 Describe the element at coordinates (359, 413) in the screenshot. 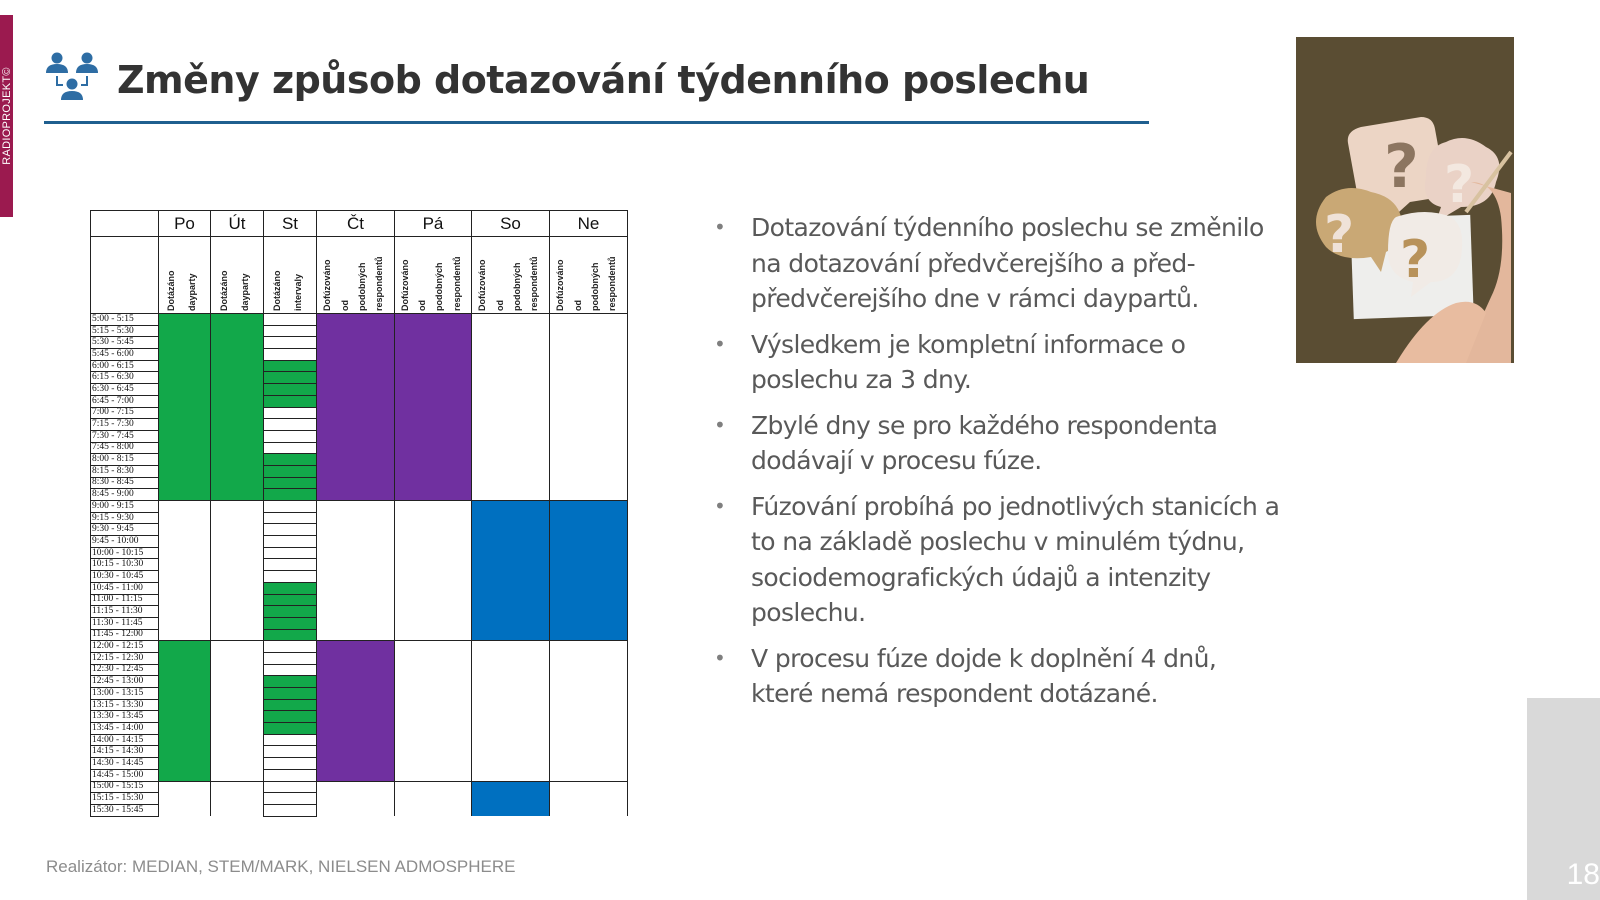

I see `table-row: 7:00 - 7:15` at that location.